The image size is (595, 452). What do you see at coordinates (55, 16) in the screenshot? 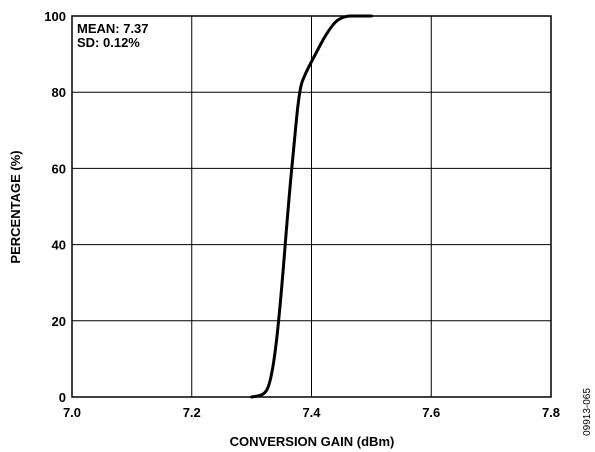
I see `y-tick-label: 100` at bounding box center [55, 16].